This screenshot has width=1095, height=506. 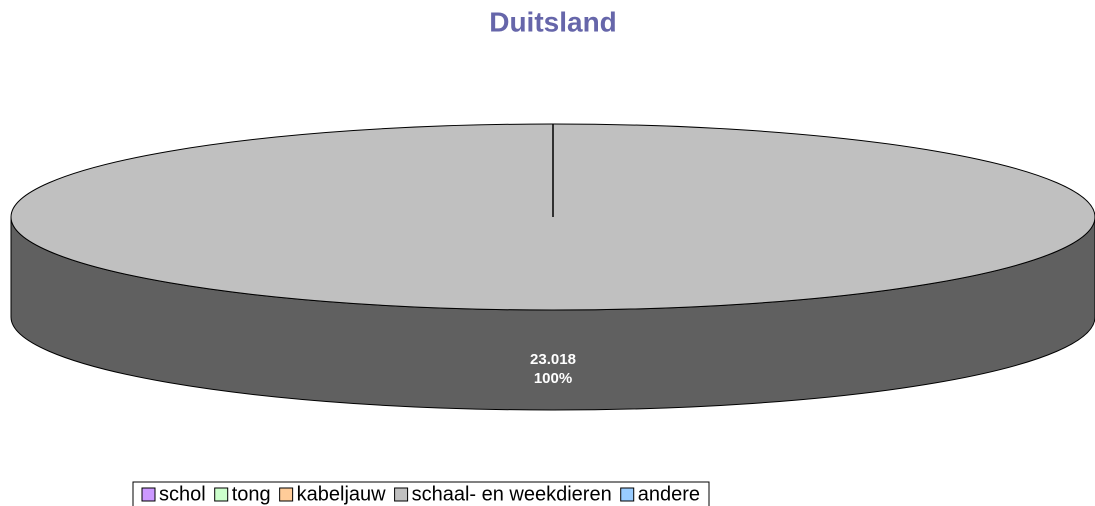 I want to click on legend-label: kabeljauw, so click(x=342, y=494).